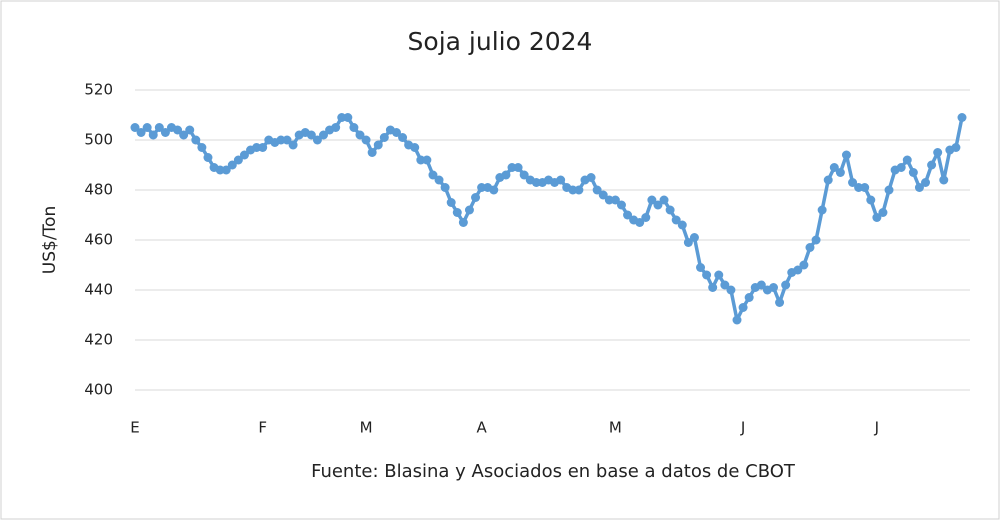 The image size is (1000, 520). Describe the element at coordinates (98, 140) in the screenshot. I see `y-tick-label: 500` at that location.